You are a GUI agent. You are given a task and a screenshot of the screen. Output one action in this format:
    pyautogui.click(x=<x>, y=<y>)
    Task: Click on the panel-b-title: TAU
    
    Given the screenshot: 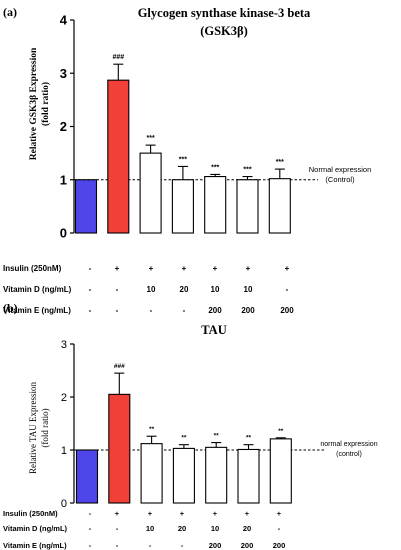 What is the action you would take?
    pyautogui.click(x=213, y=330)
    